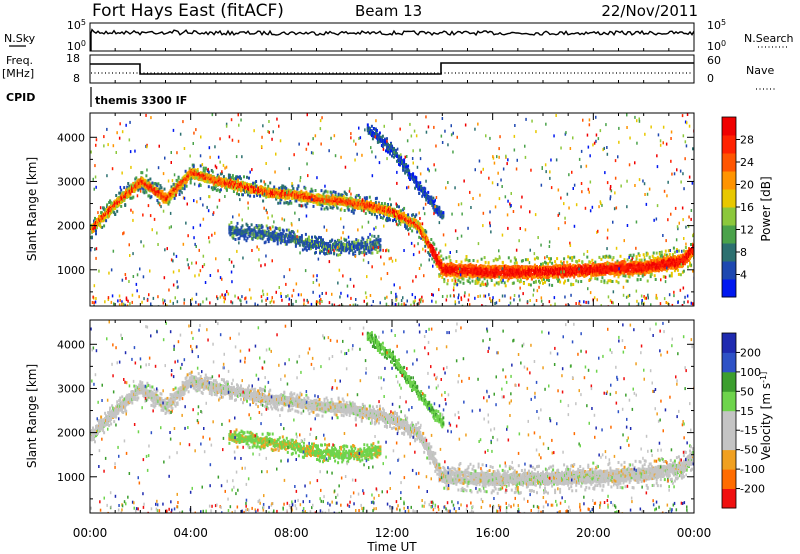  What do you see at coordinates (769, 38) in the screenshot?
I see `nsearch-label: N.Search` at bounding box center [769, 38].